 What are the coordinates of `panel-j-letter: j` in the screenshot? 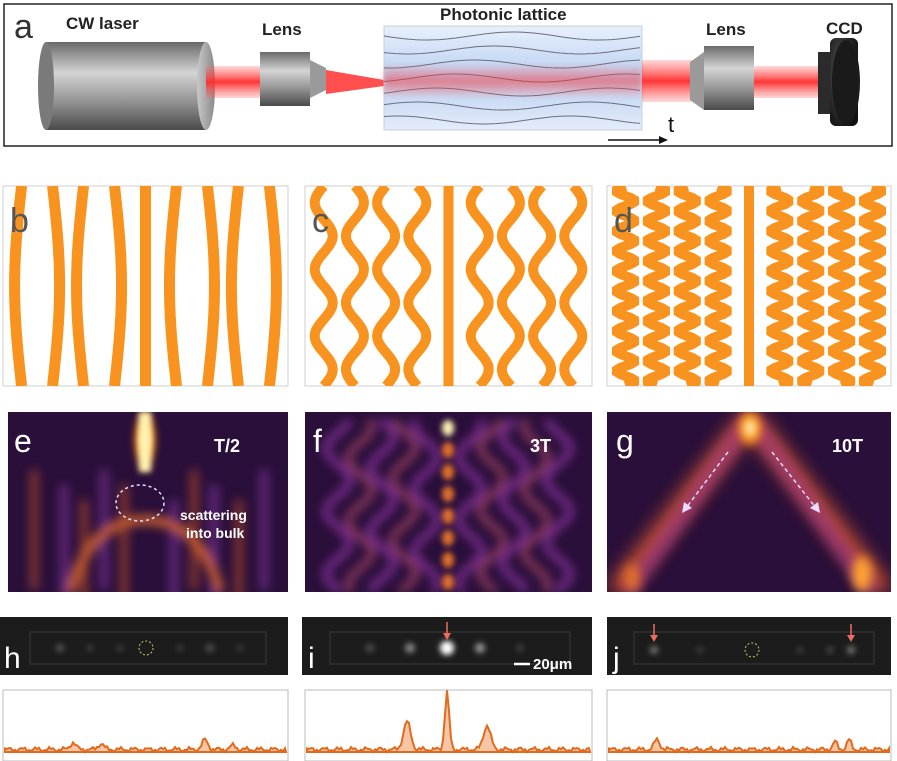 It's located at (616, 658).